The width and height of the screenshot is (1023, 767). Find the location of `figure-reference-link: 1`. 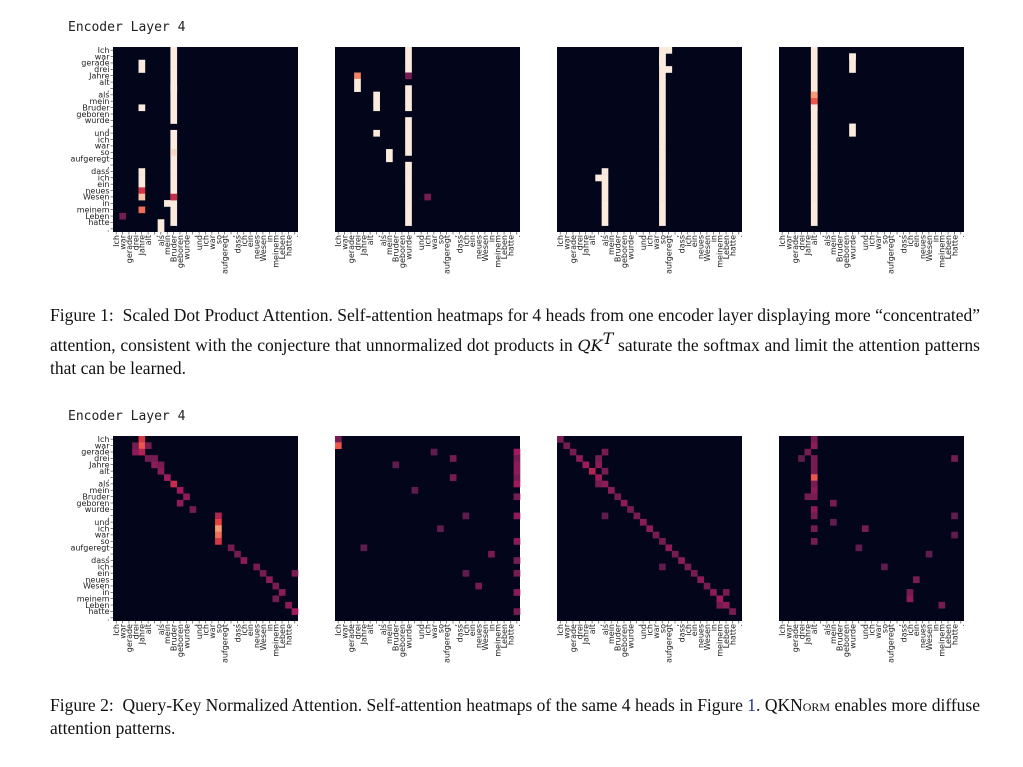

figure-reference-link: 1 is located at coordinates (752, 705).